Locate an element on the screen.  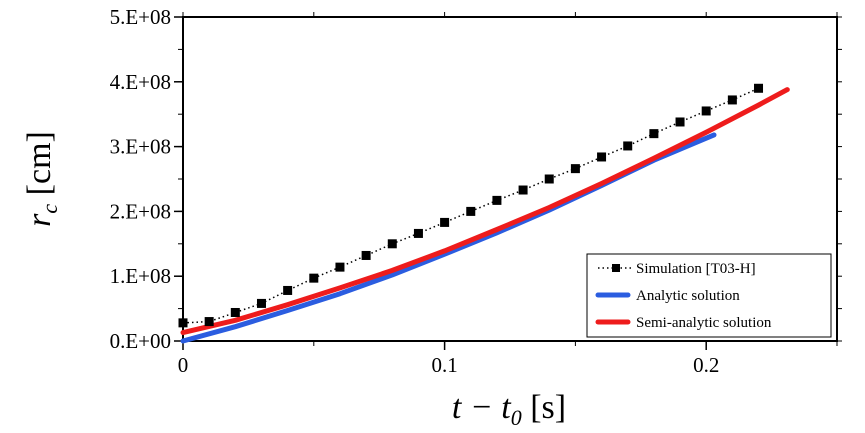
x-tick-label: 0.1 is located at coordinates (444, 365).